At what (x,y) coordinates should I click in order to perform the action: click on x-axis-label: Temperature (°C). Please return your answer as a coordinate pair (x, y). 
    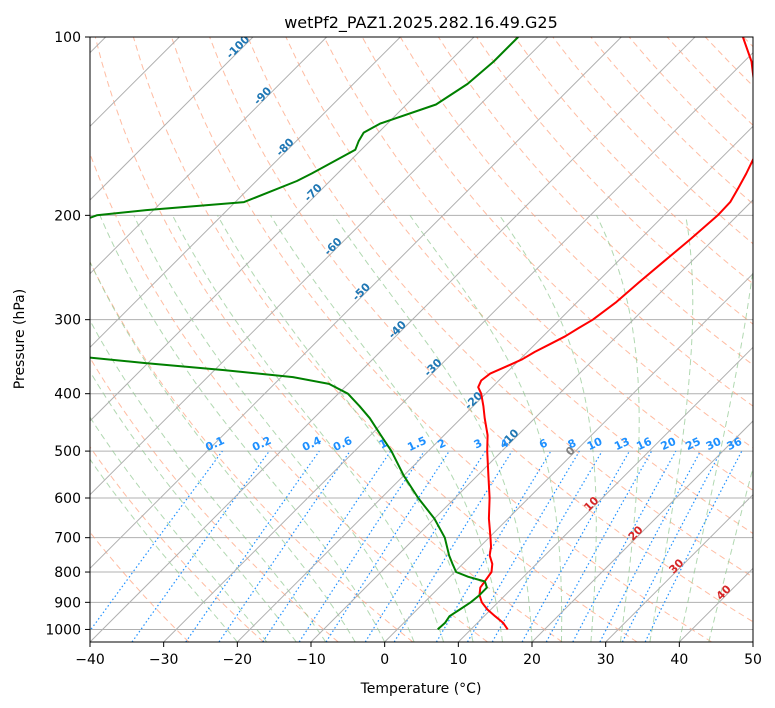
    Looking at the image, I should click on (421, 689).